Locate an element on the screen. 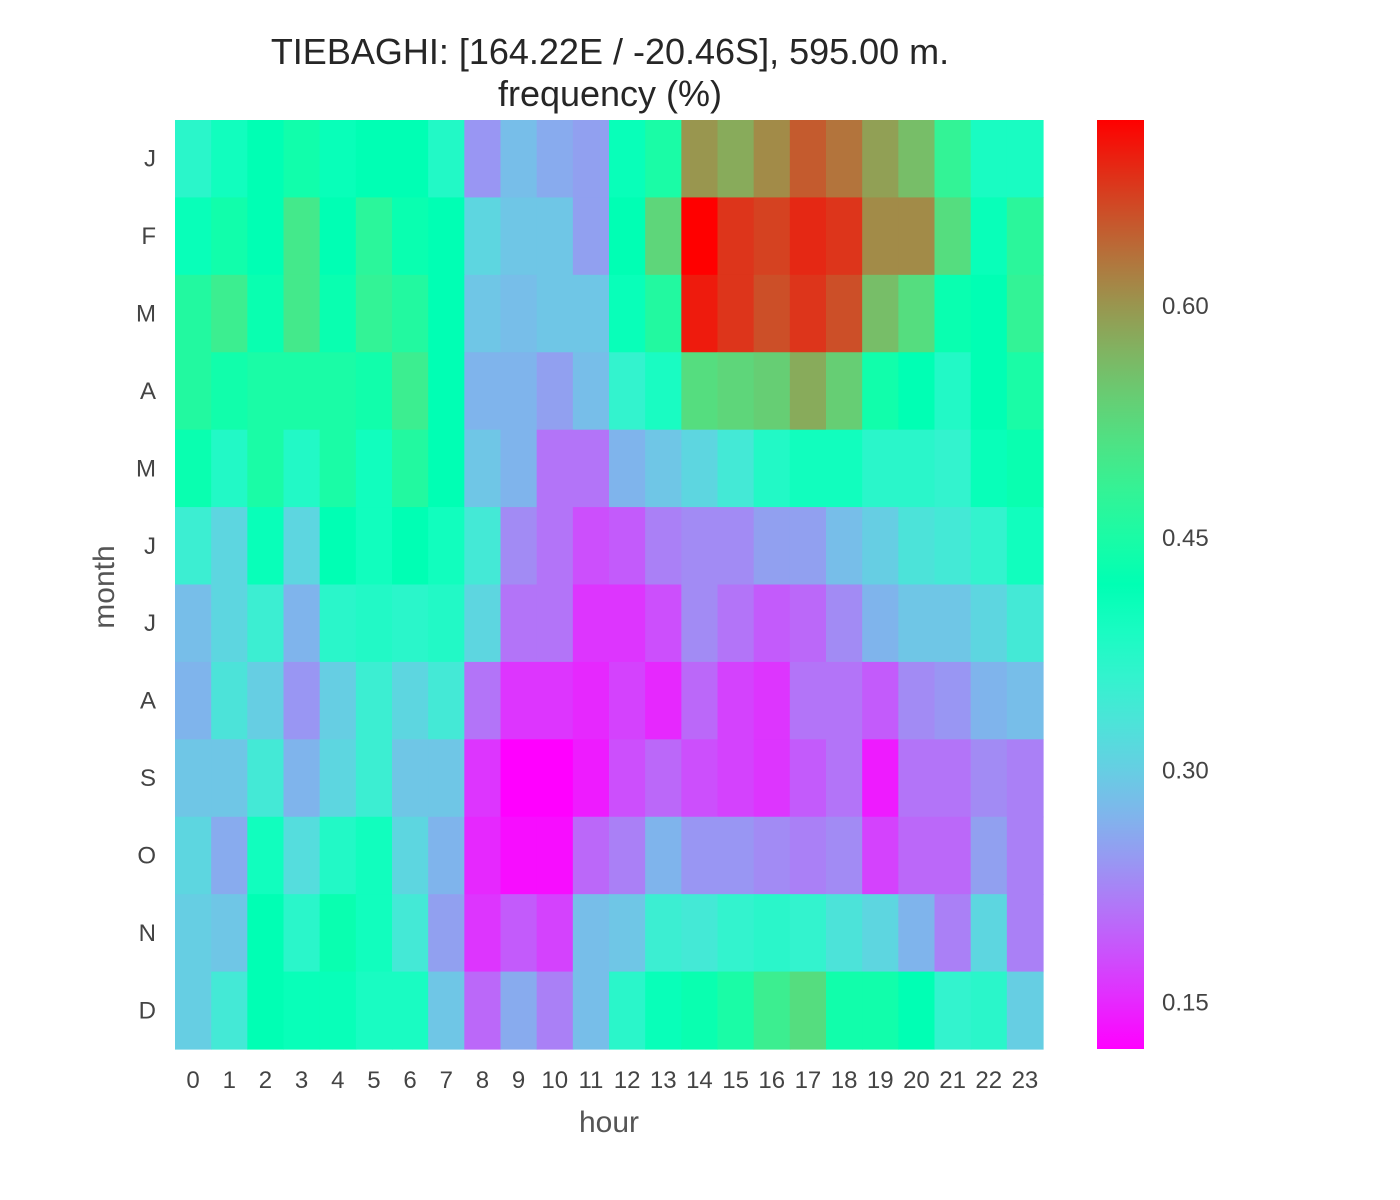  x-tick-label: 15 is located at coordinates (735, 1080).